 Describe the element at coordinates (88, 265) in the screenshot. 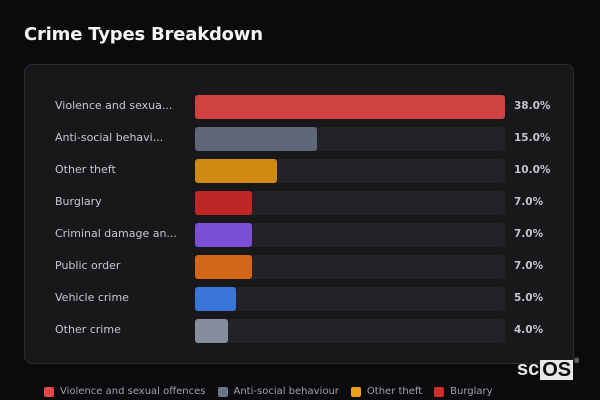

I see `bar-label: Public order` at that location.